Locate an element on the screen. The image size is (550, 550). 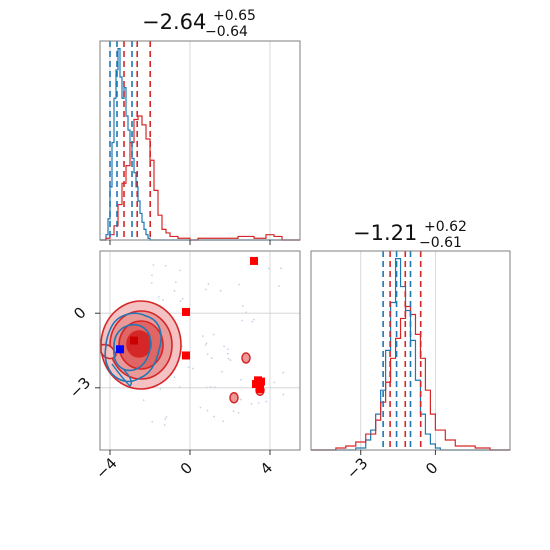
blue-contour-inner is located at coordinates (132, 347).